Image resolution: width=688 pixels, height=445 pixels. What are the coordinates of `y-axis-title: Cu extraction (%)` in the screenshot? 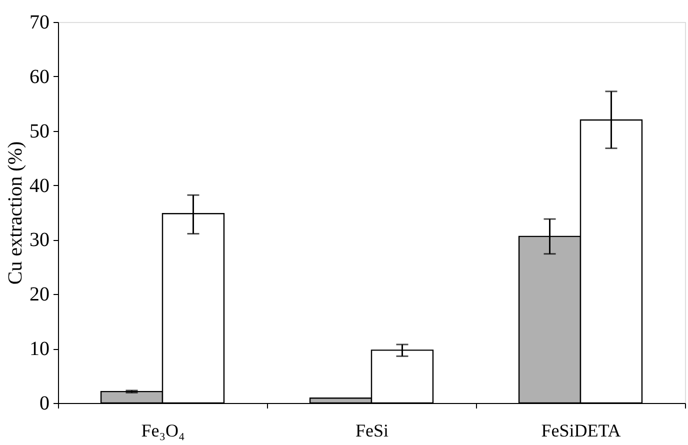 It's located at (15, 213).